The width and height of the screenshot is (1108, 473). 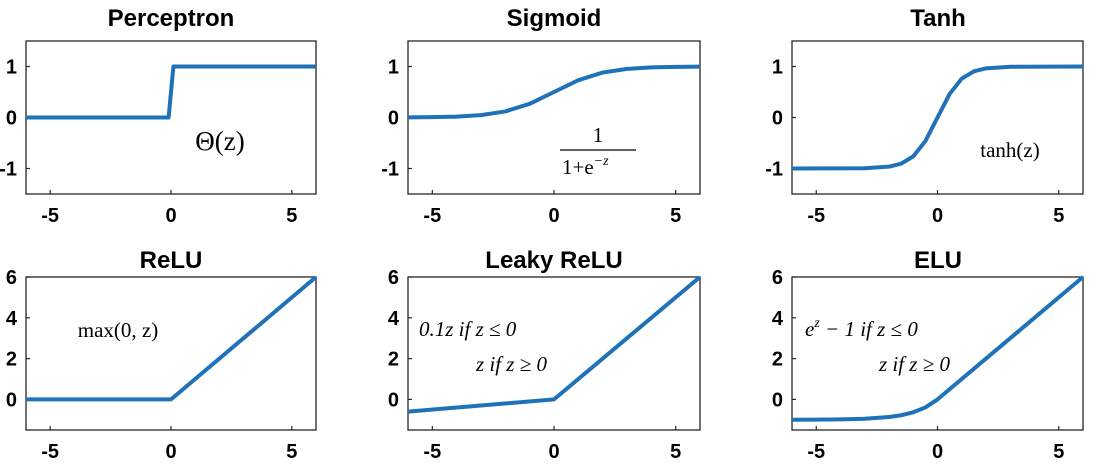 What do you see at coordinates (861, 328) in the screenshot?
I see `formula-line-1: ez − 1 if z ≤ 0` at bounding box center [861, 328].